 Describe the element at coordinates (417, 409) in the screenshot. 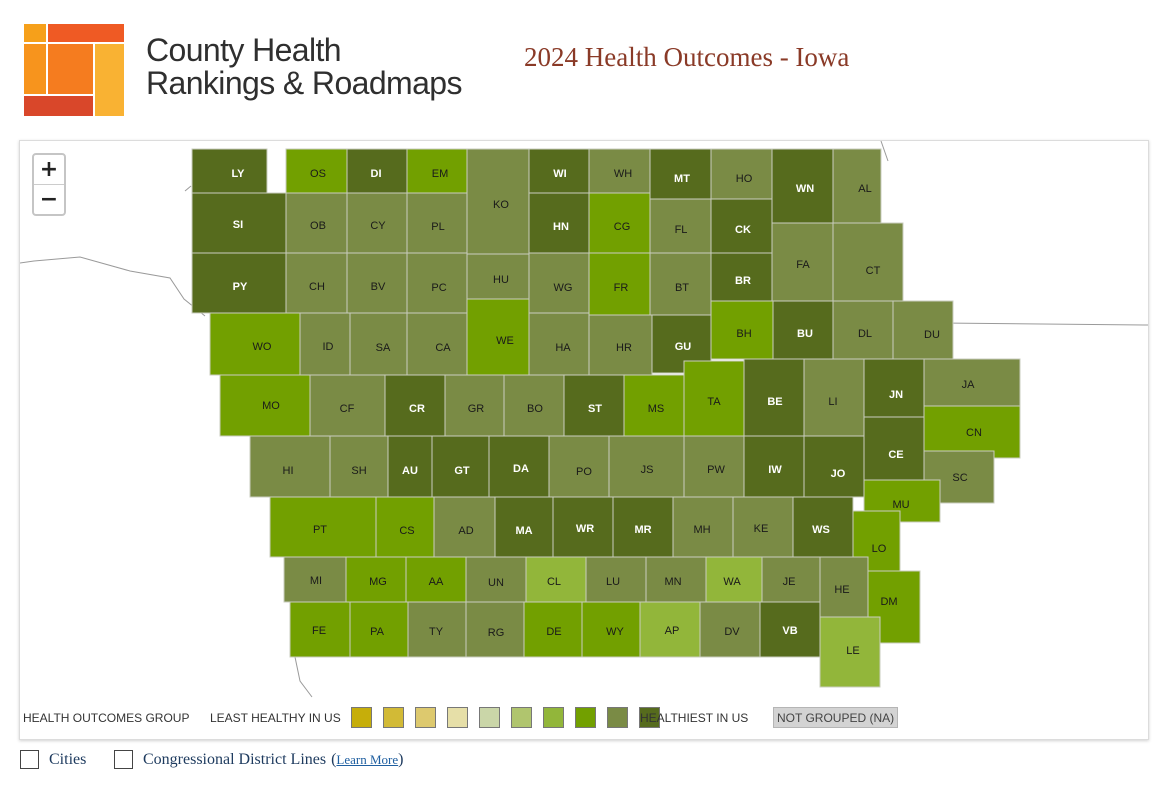

I see `county-label-cr: CR` at that location.